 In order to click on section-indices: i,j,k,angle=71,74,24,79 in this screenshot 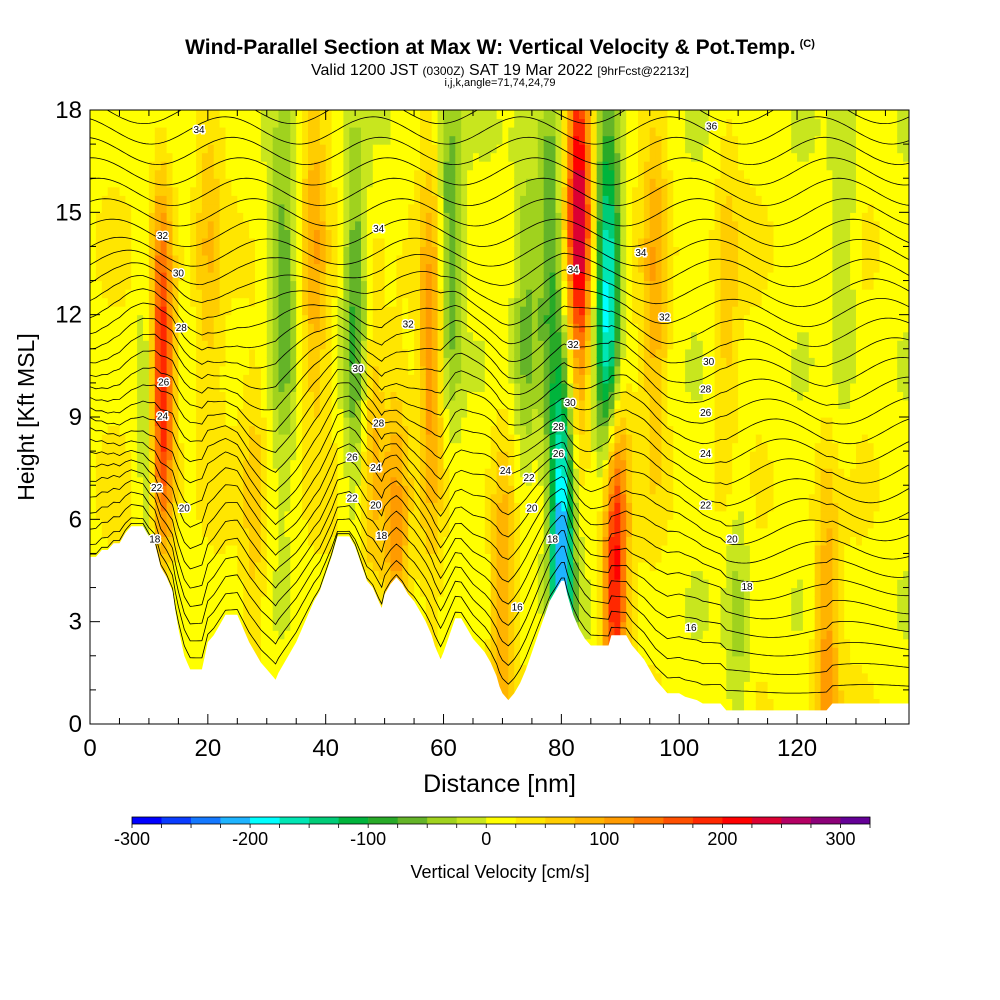, I will do `click(500, 83)`.